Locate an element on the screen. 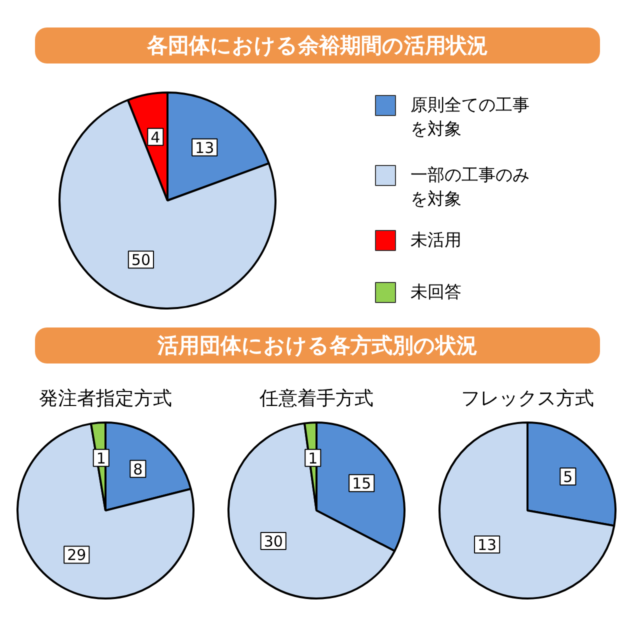 Image resolution: width=634 pixels, height=630 pixels. data-label: 30 is located at coordinates (273, 541).